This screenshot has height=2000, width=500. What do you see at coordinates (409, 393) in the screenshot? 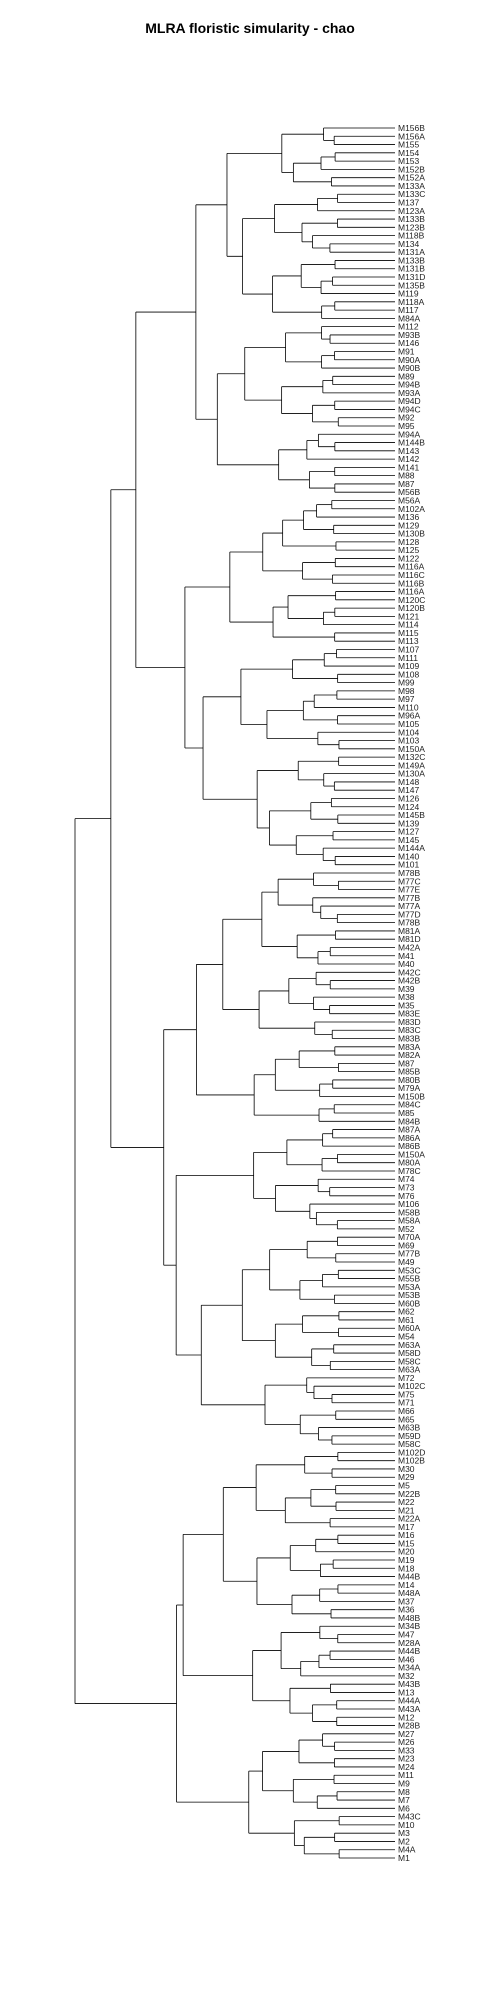
I see `leaf-label: M93A` at bounding box center [409, 393].